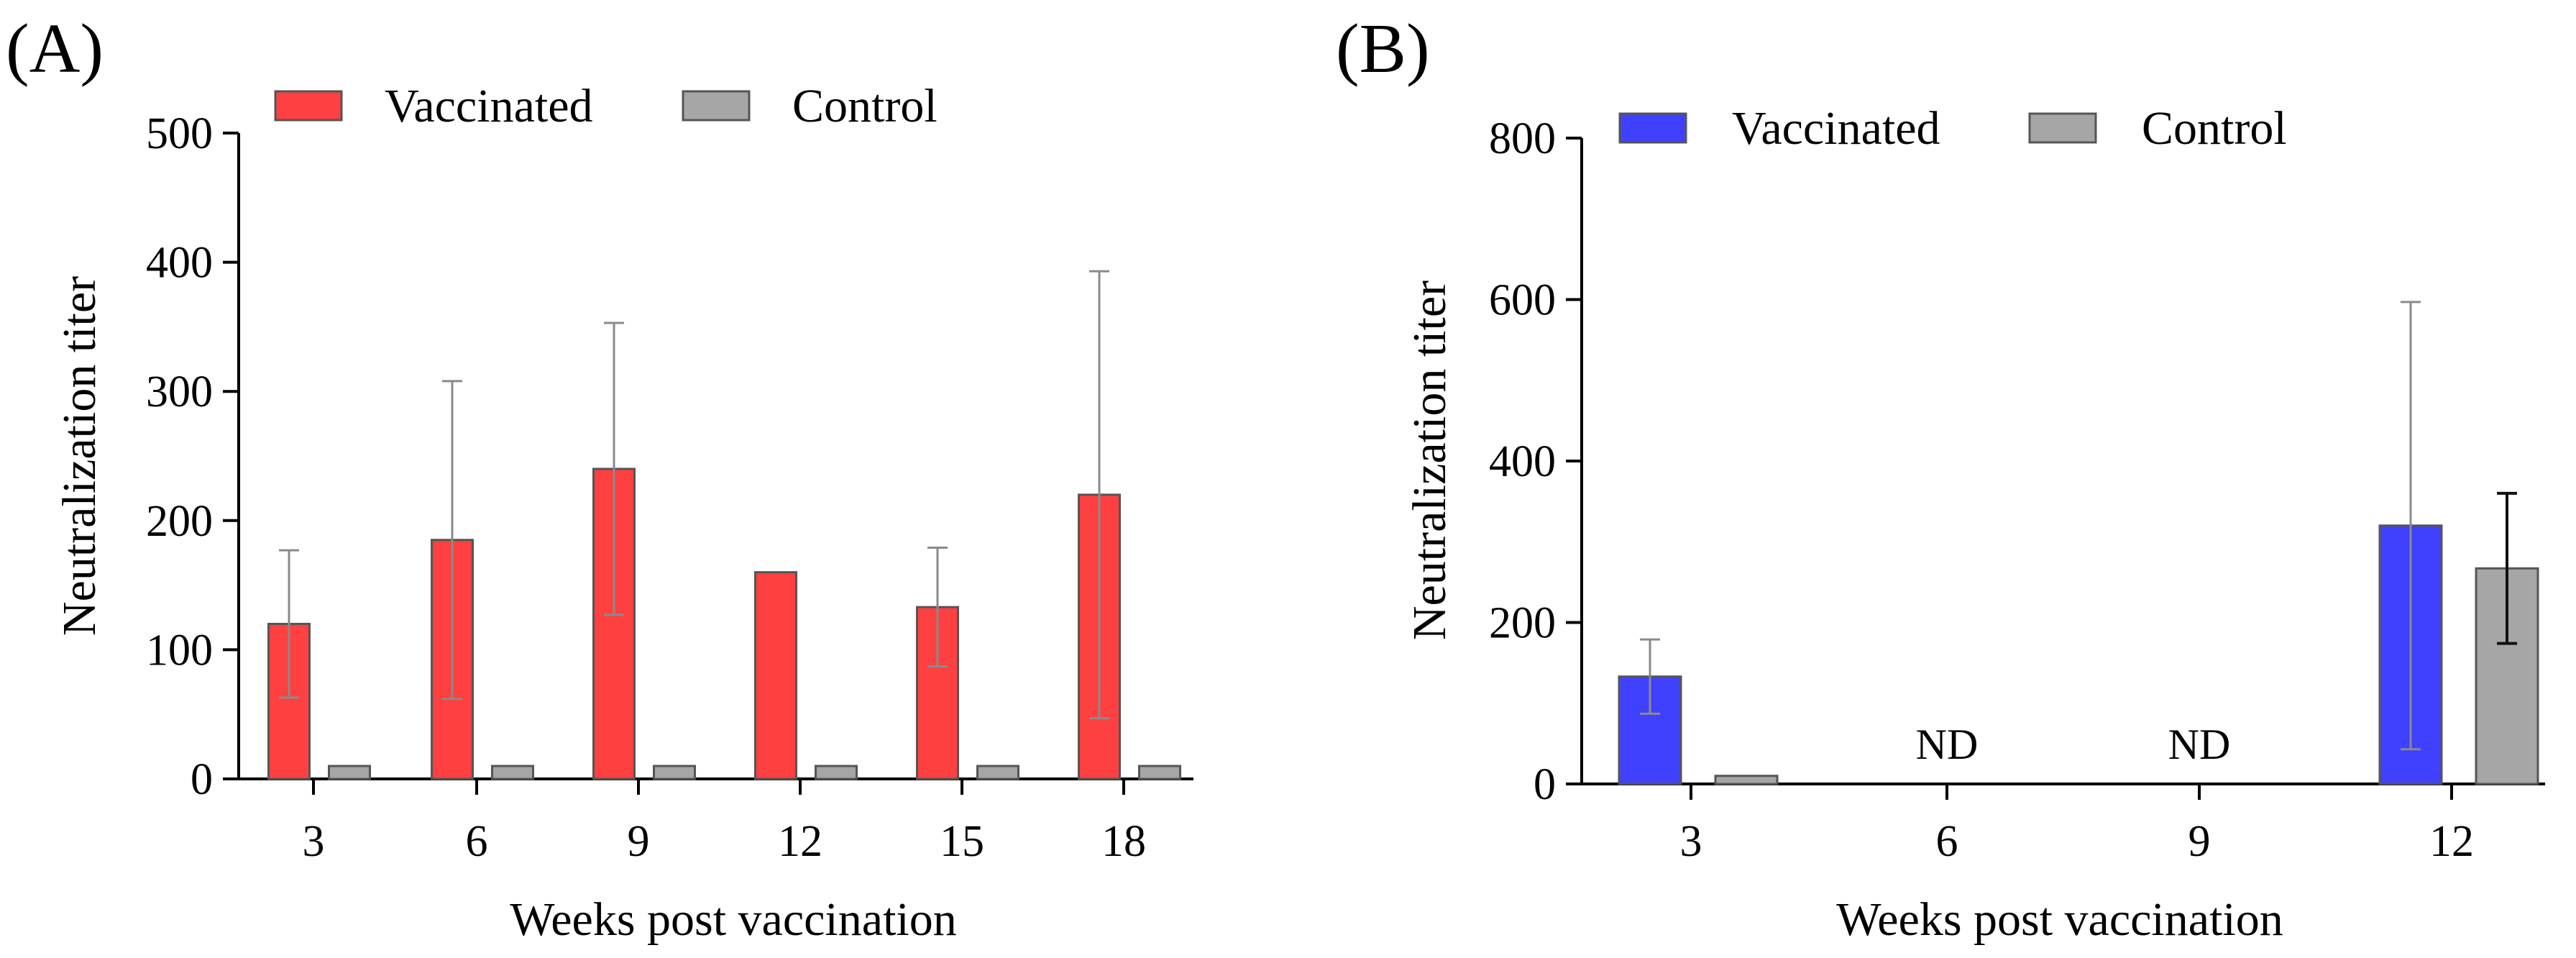 The image size is (2576, 958). I want to click on a-x-tick-label: 15, so click(962, 841).